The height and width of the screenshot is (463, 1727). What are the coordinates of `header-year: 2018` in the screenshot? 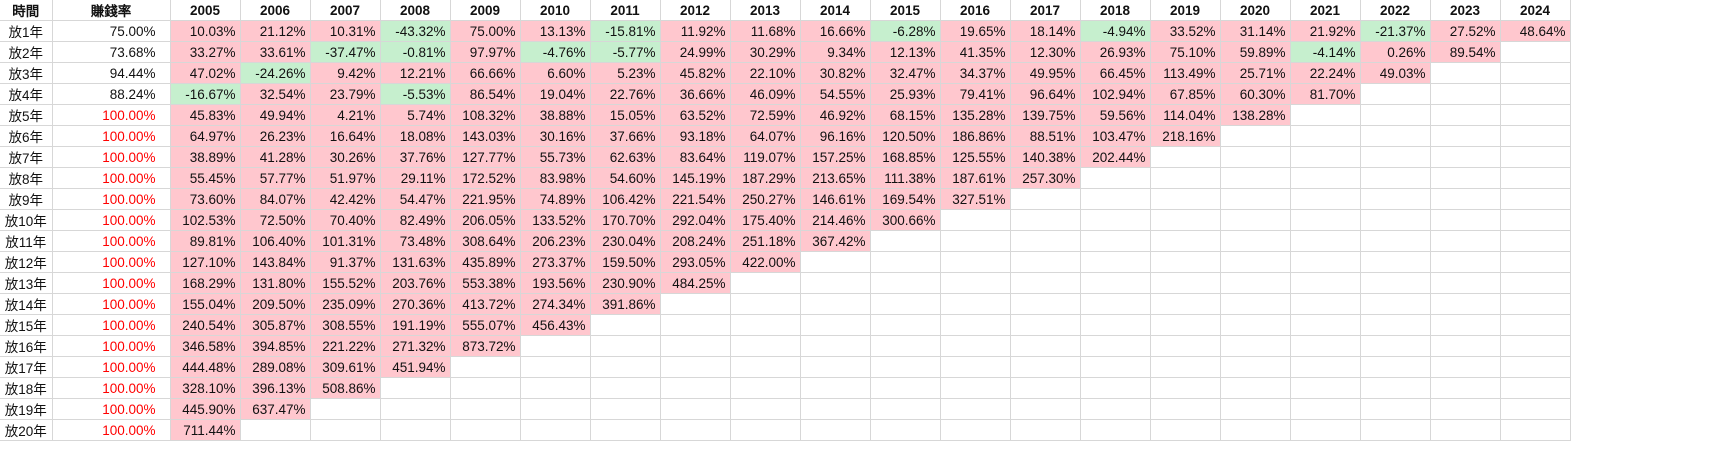 It's located at (1115, 10).